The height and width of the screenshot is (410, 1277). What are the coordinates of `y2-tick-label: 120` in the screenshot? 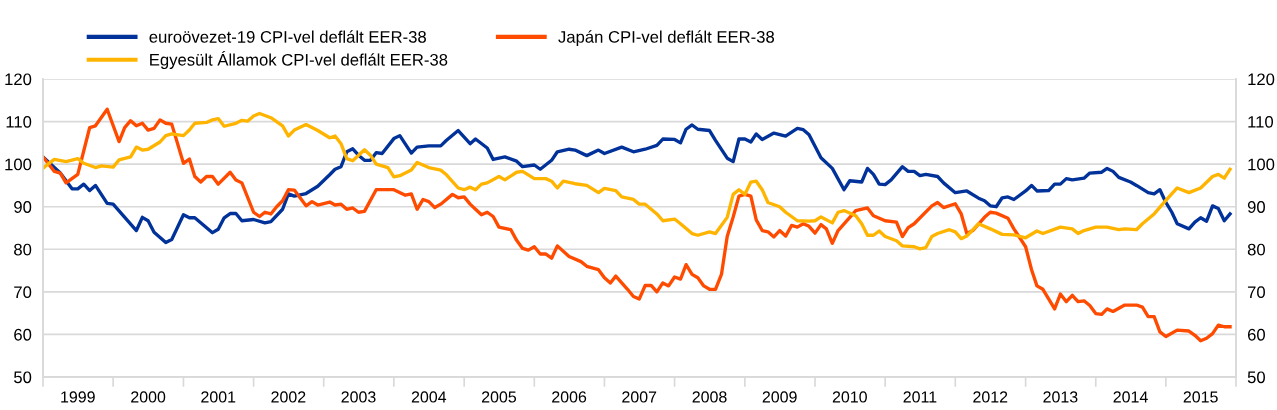 It's located at (1261, 79).